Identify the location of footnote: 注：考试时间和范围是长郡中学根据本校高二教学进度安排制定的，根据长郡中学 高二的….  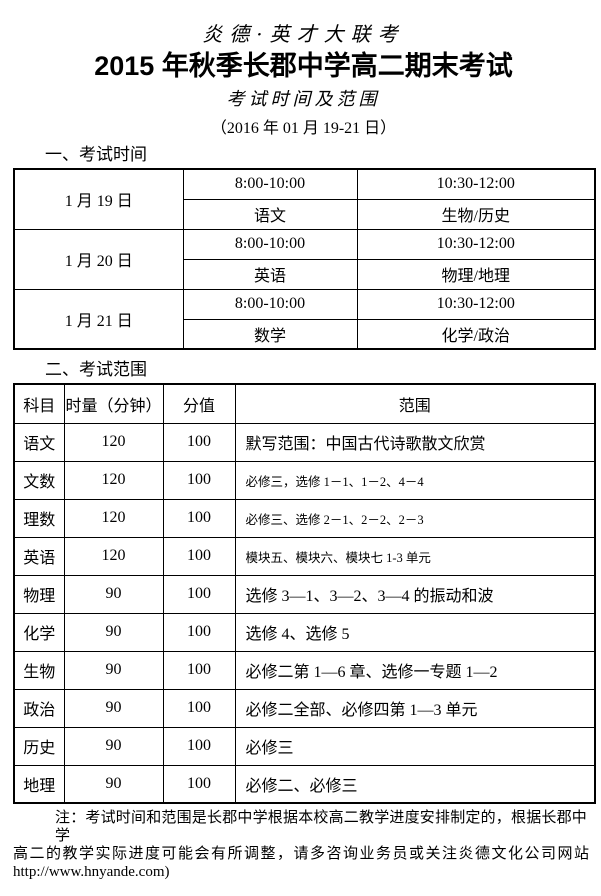
(303, 845).